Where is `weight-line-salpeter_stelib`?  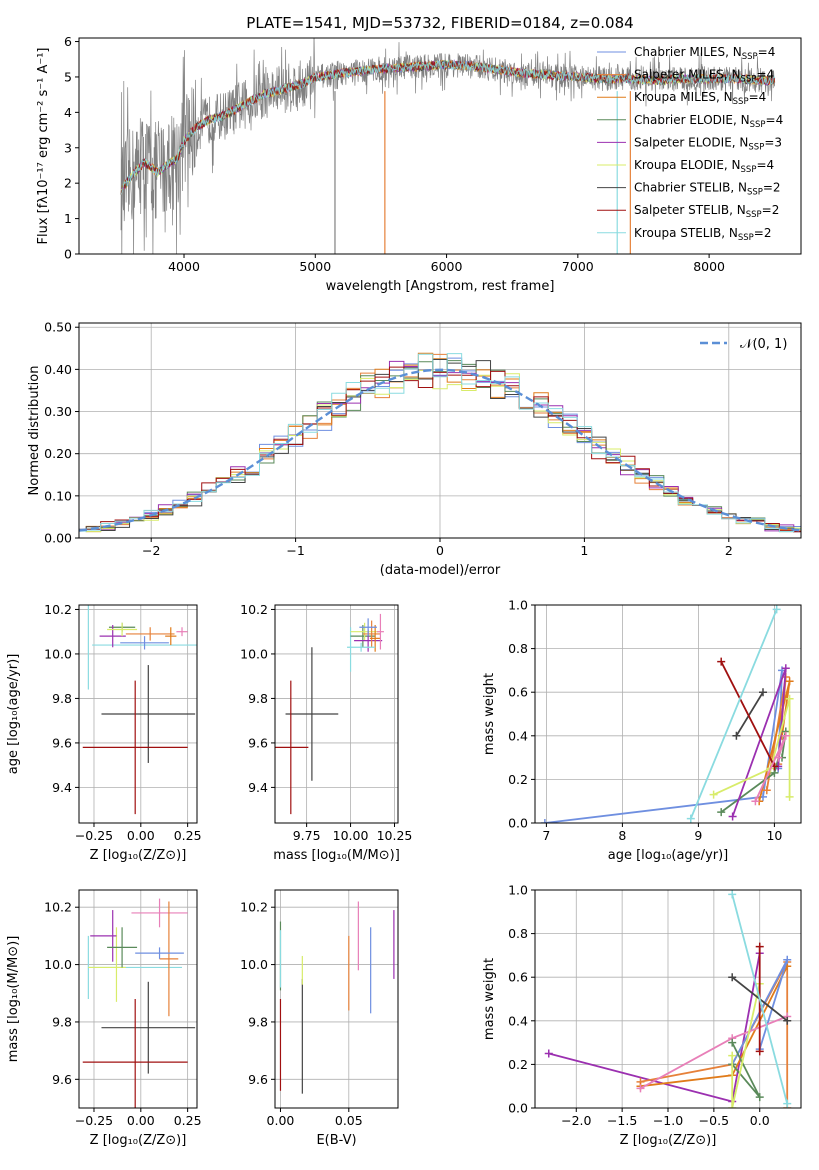
weight-line-salpeter_stelib is located at coordinates (748, 714).